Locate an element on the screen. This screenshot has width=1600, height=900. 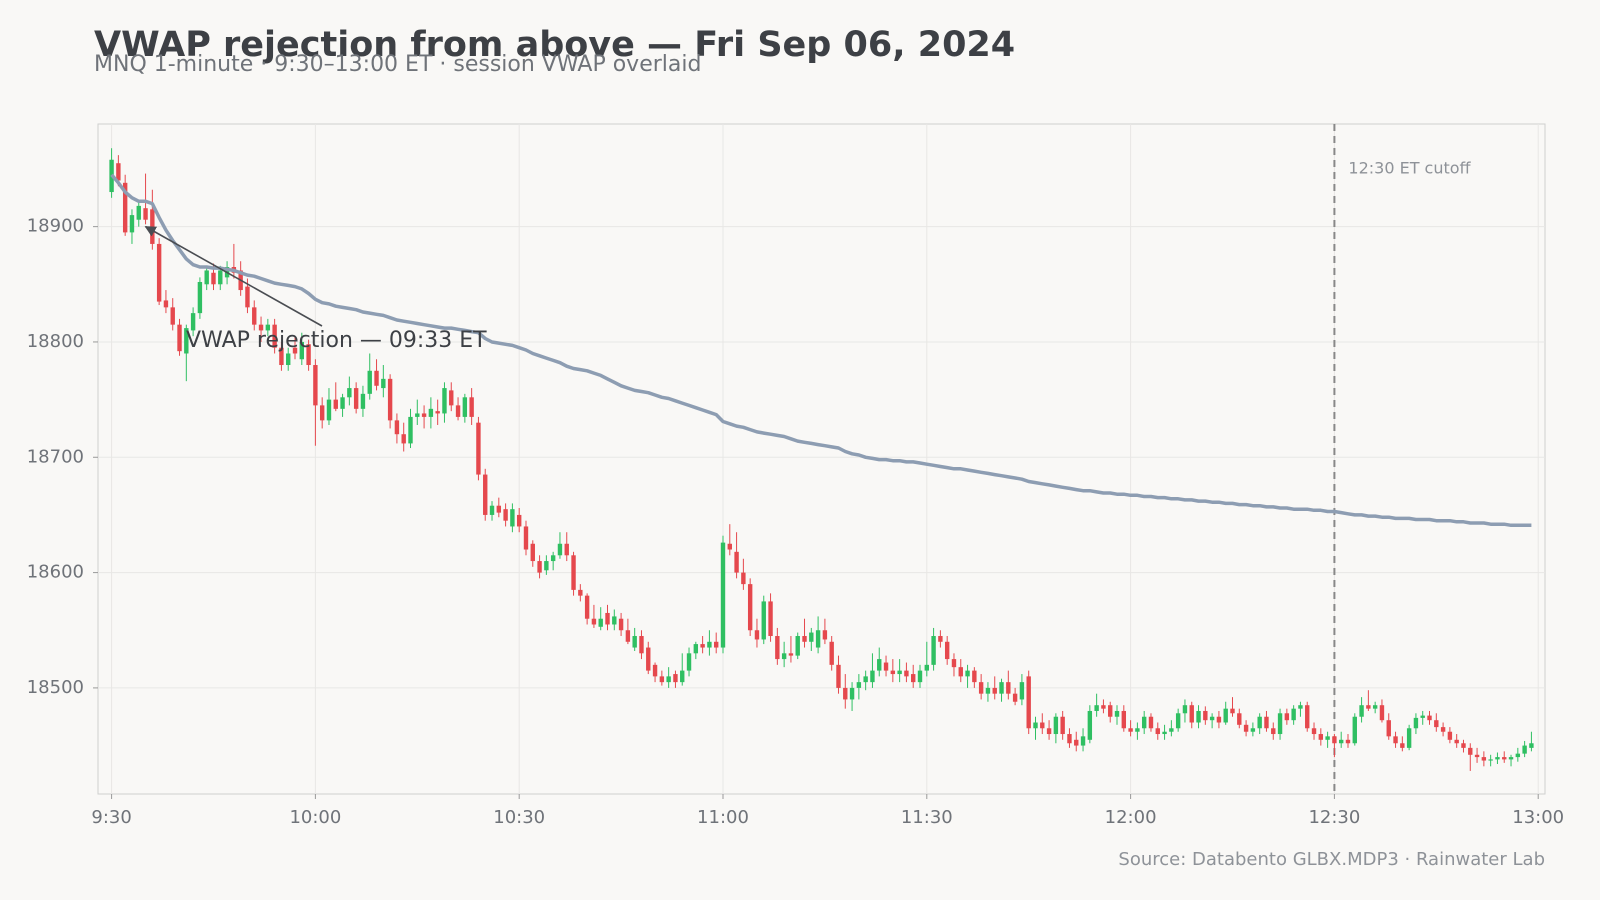
y-tick-label: 18500 is located at coordinates (55, 687).